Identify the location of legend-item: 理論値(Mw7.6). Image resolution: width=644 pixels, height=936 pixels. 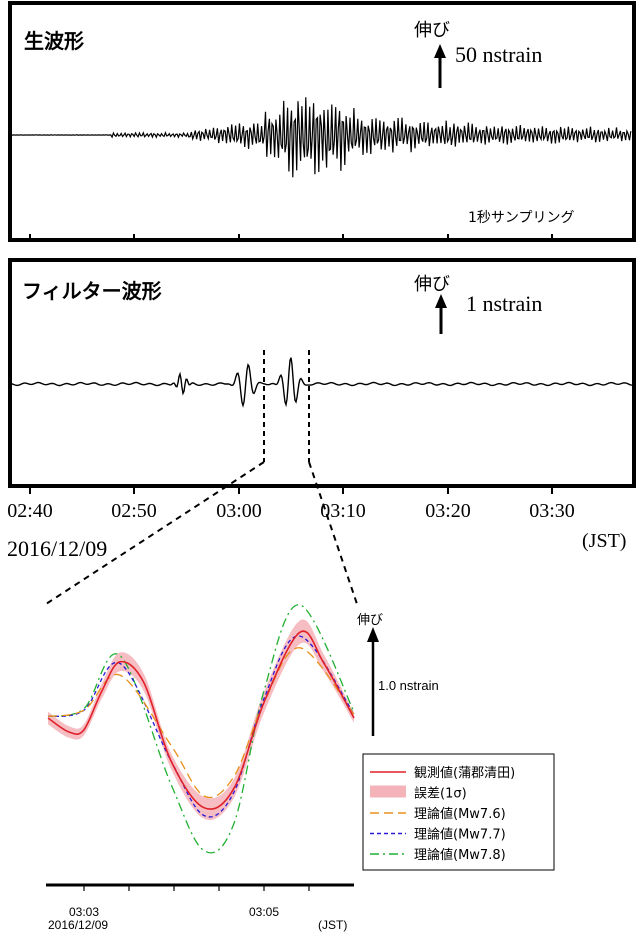
(438, 814).